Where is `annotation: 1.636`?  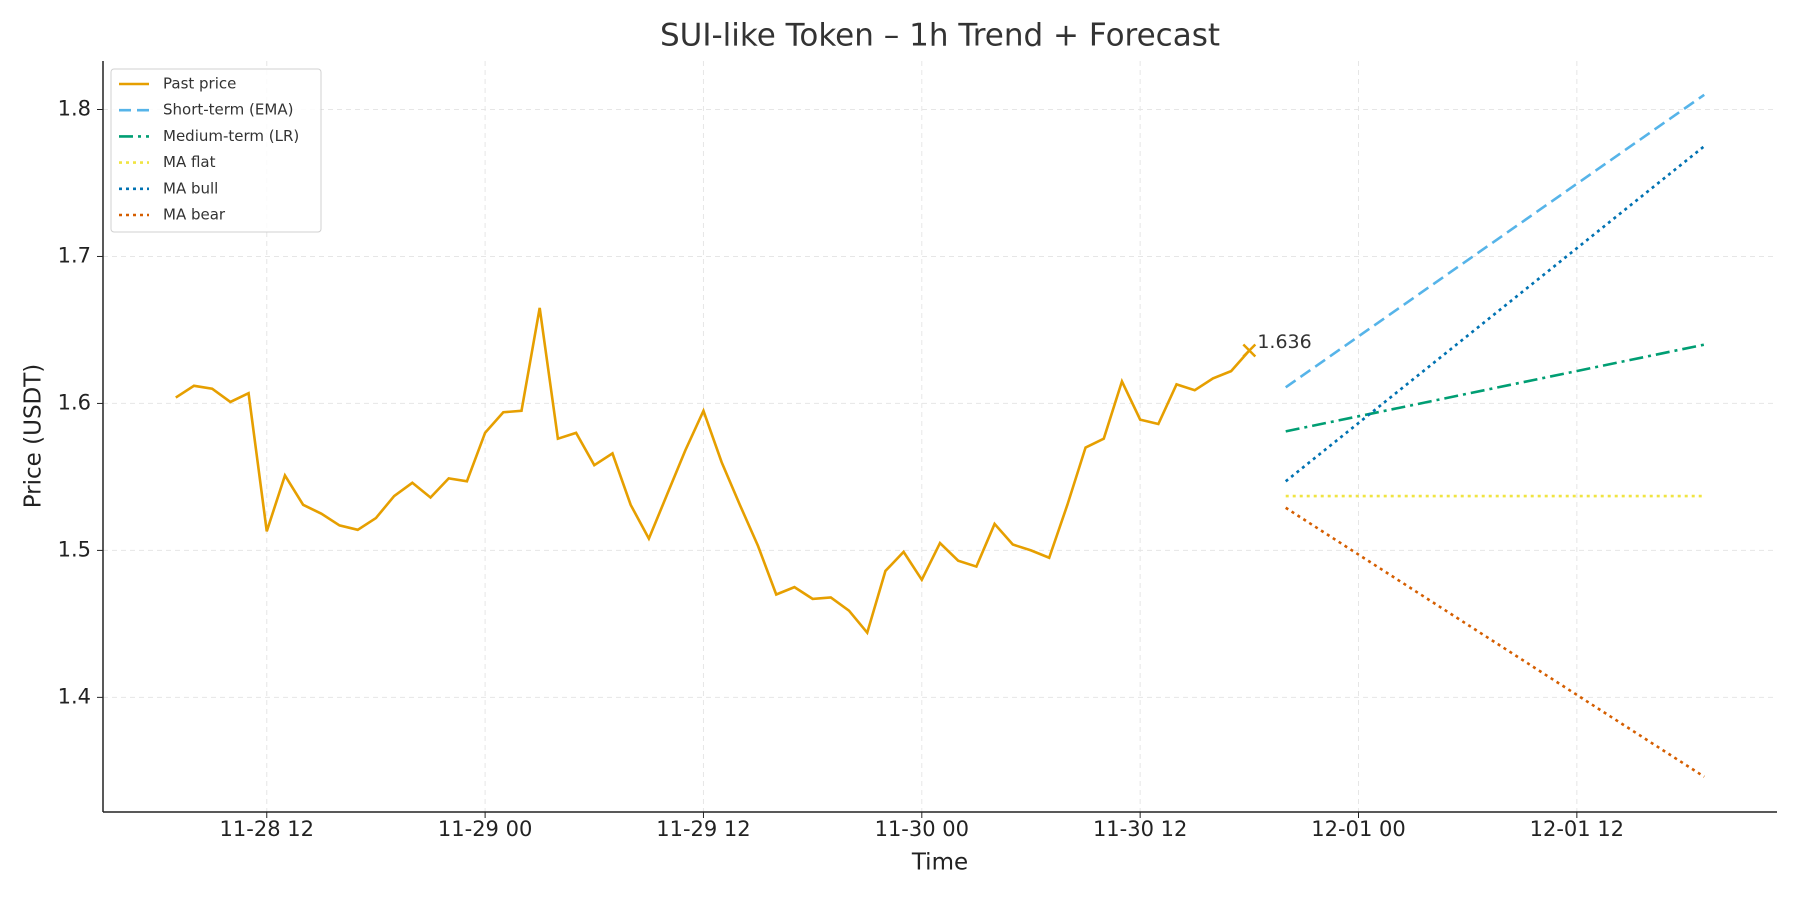
annotation: 1.636 is located at coordinates (1284, 342).